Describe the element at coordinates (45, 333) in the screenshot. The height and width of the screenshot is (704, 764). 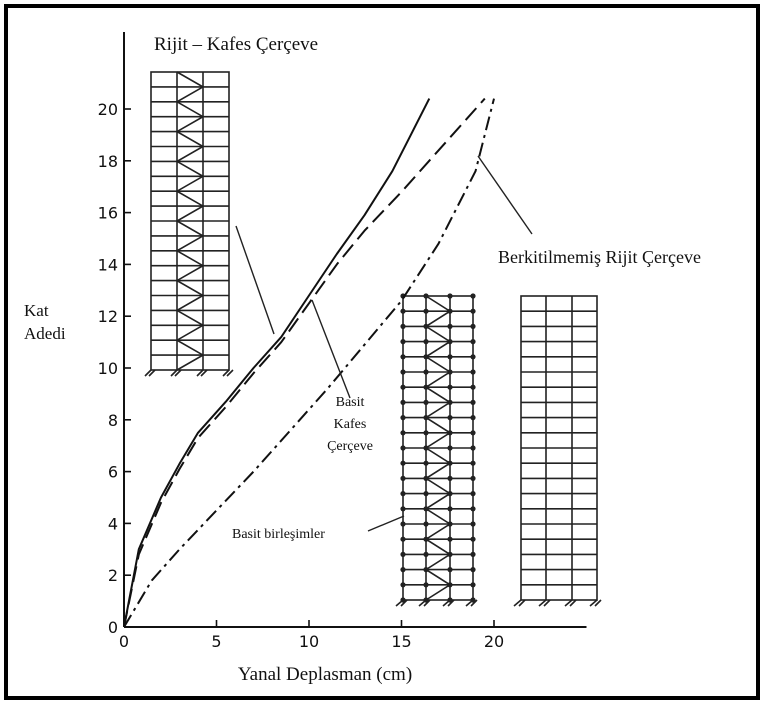
I see `y-axis-label-line2: Adedi` at that location.